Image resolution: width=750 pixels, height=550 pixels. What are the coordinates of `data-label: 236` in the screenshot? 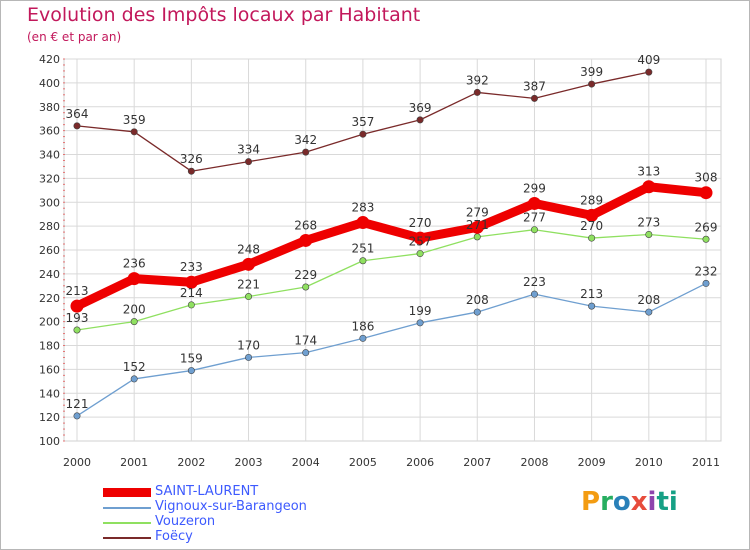 It's located at (134, 264).